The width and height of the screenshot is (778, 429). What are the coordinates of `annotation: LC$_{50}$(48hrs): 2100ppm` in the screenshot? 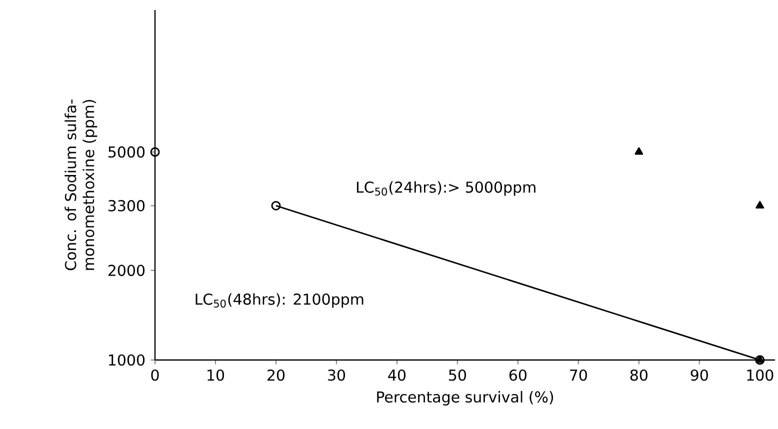 It's located at (280, 300).